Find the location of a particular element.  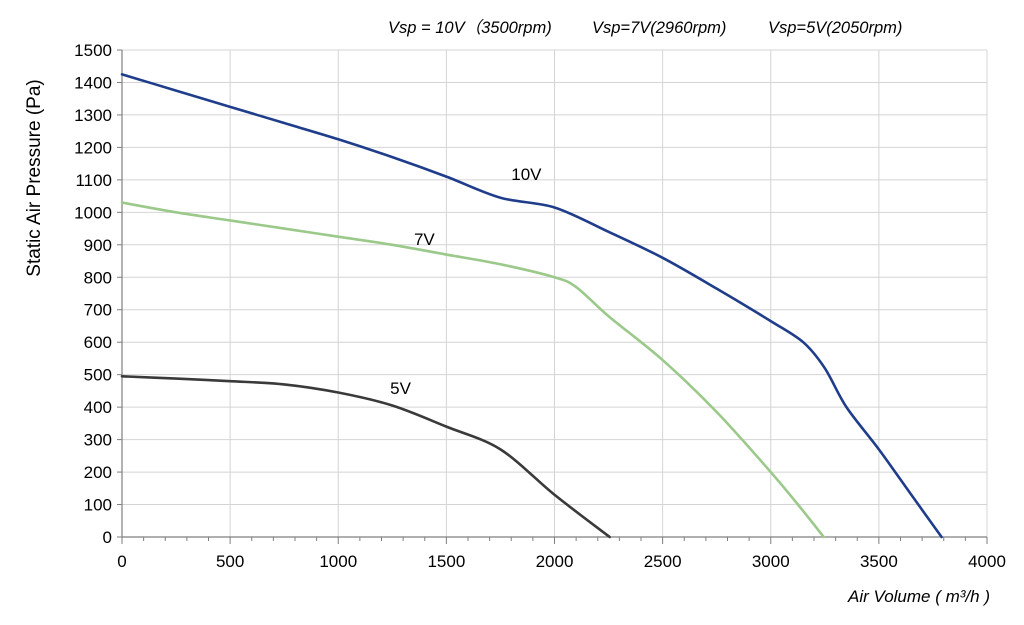

y-tick-label: 1300 is located at coordinates (93, 115).